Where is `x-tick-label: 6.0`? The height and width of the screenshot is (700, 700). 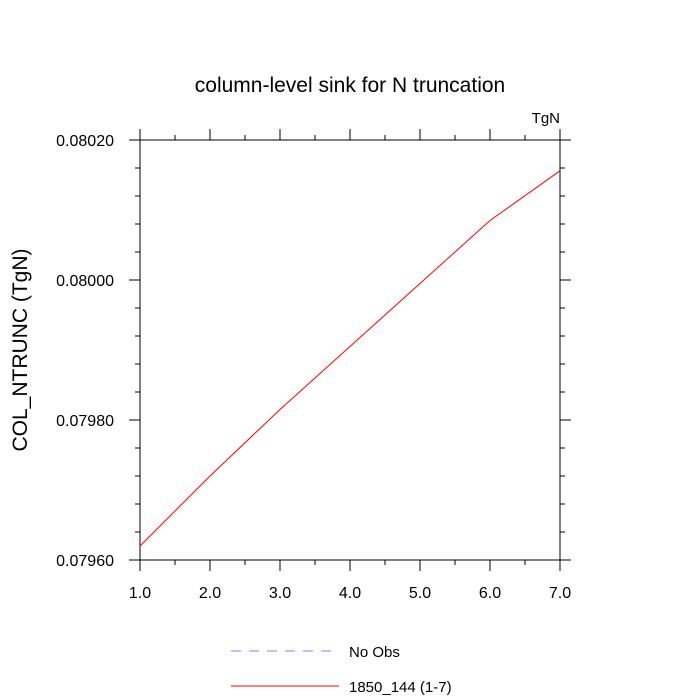 x-tick-label: 6.0 is located at coordinates (490, 593).